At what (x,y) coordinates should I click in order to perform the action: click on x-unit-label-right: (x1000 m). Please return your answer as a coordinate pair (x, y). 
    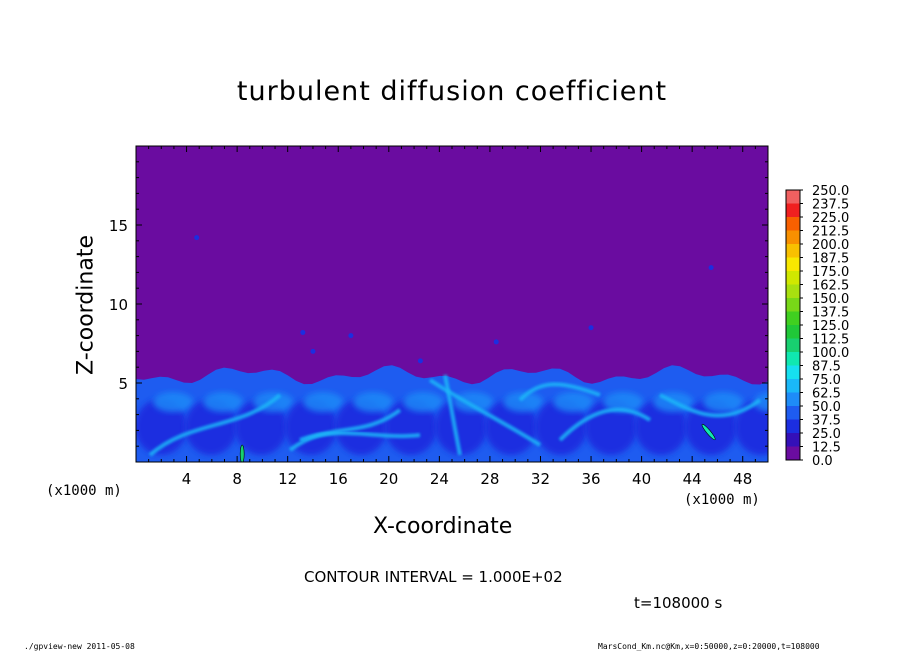
    Looking at the image, I should click on (722, 500).